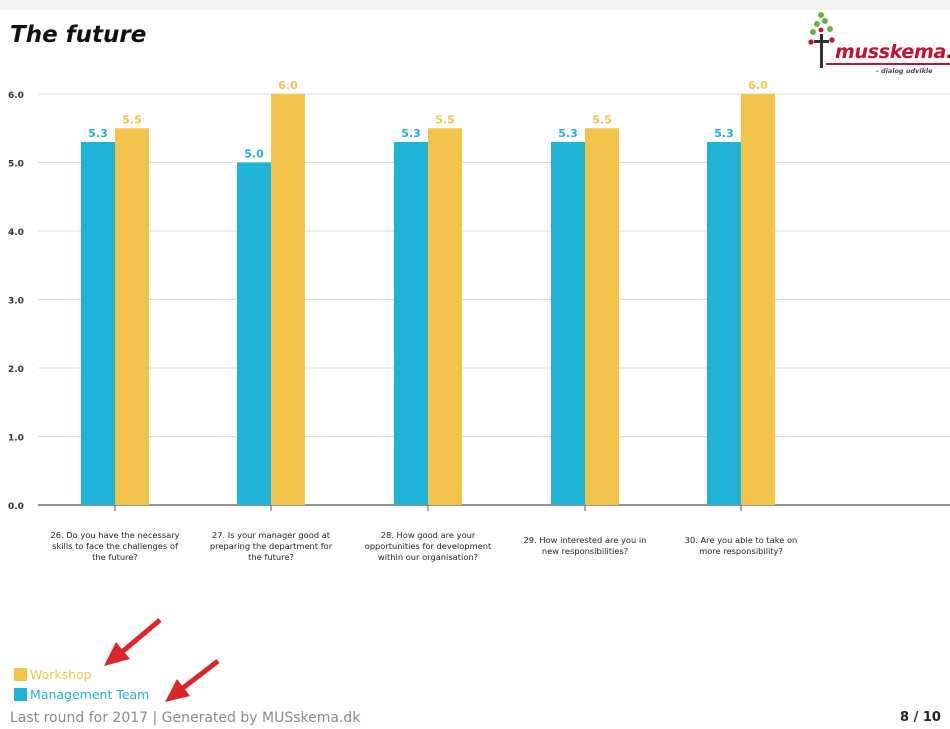  I want to click on y-tick-label: 2.0, so click(16, 370).